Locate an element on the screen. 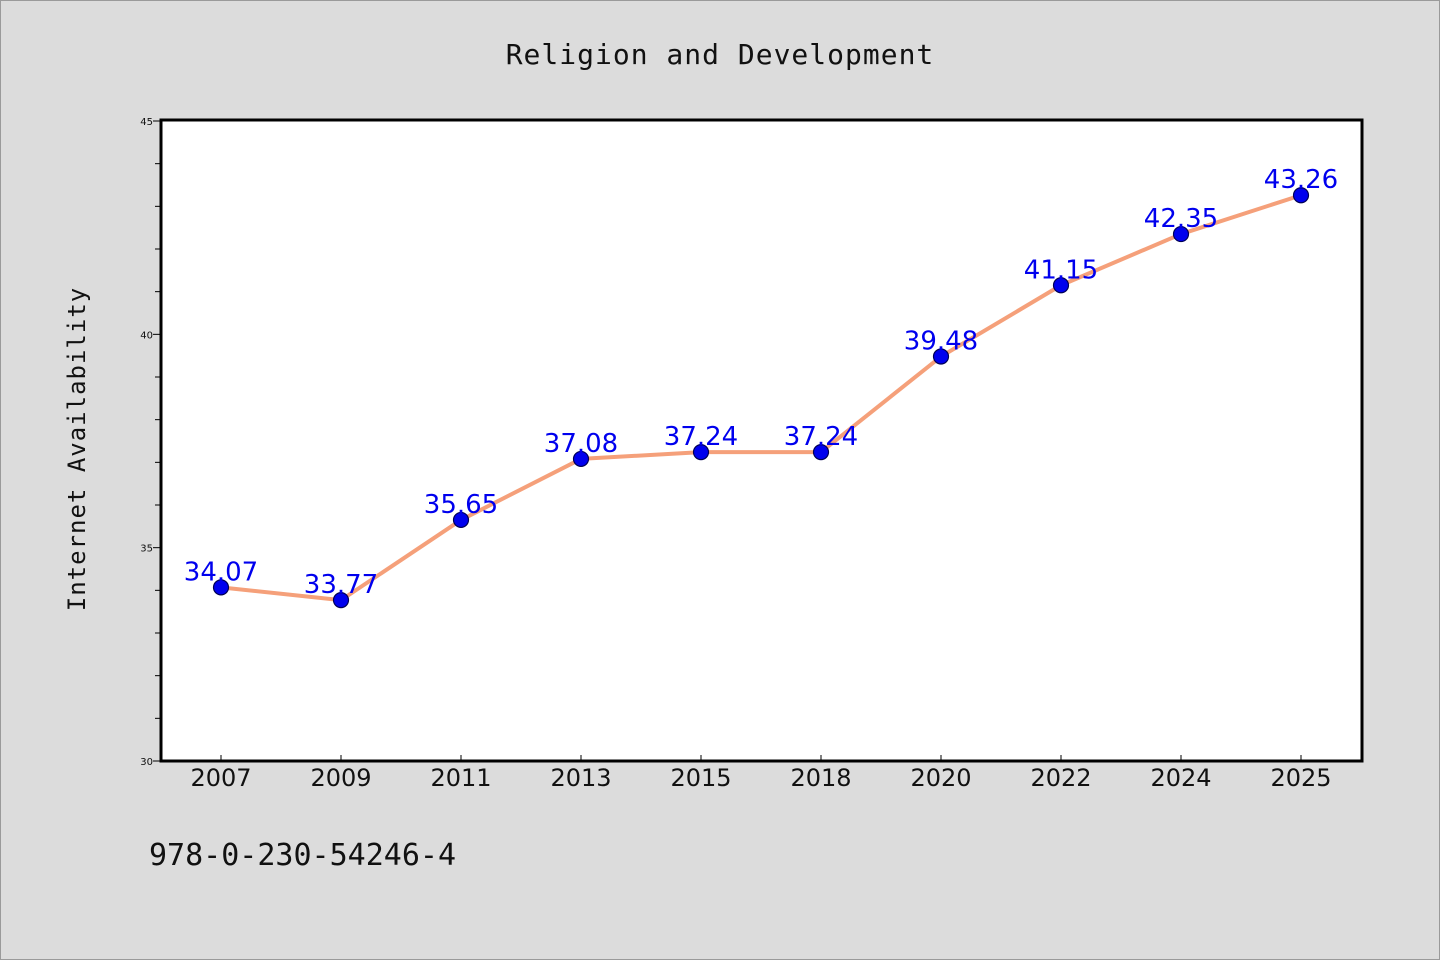 This screenshot has width=1440, height=960. x-tick-label: 2011 is located at coordinates (460, 778).